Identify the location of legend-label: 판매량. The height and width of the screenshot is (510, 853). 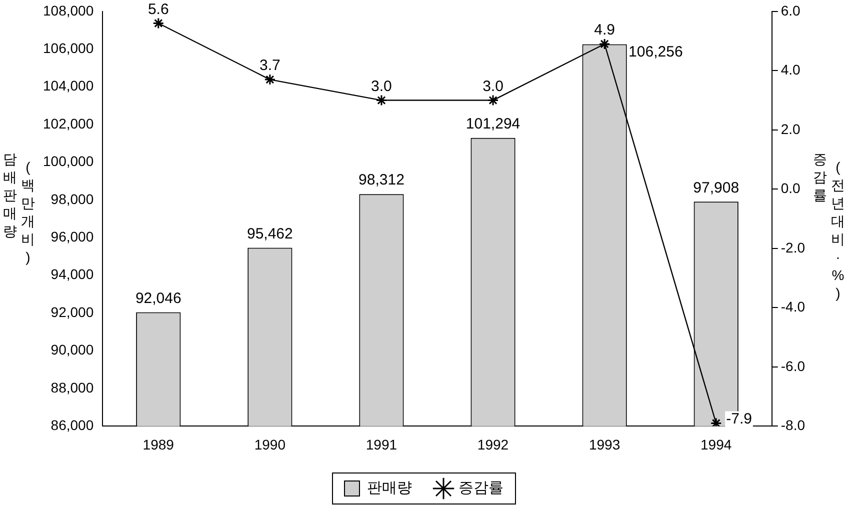
(389, 488).